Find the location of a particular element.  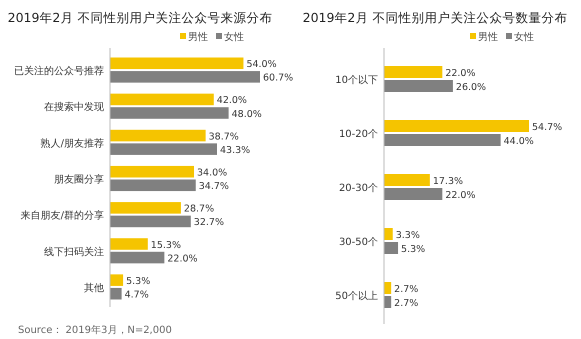

y-tick-label: 已关注的公众号推荐 is located at coordinates (59, 71).